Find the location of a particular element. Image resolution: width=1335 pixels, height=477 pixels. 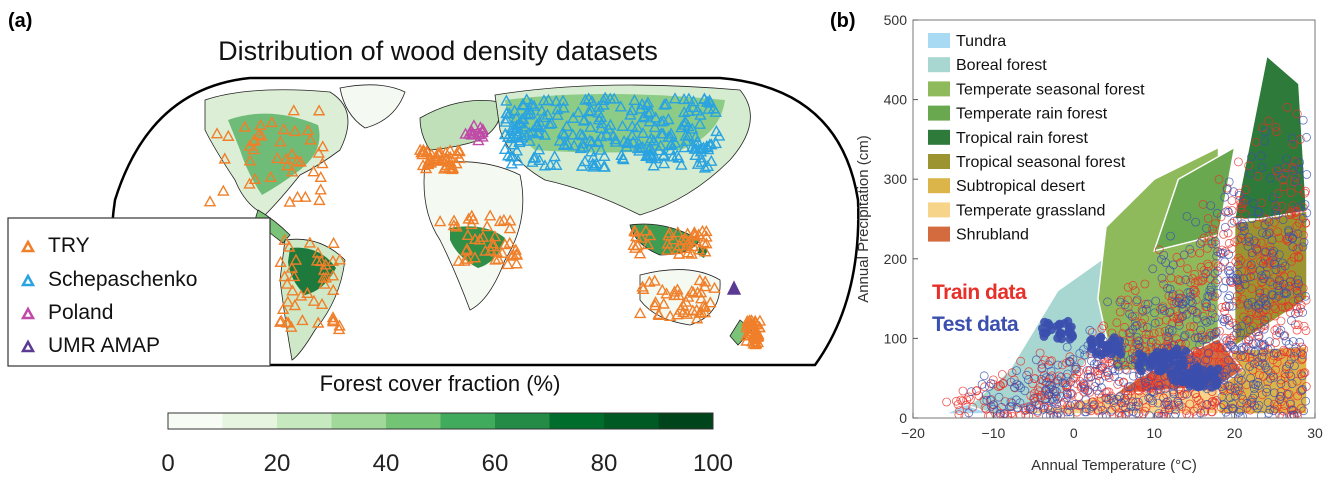

map-legend-box is located at coordinates (139, 292).